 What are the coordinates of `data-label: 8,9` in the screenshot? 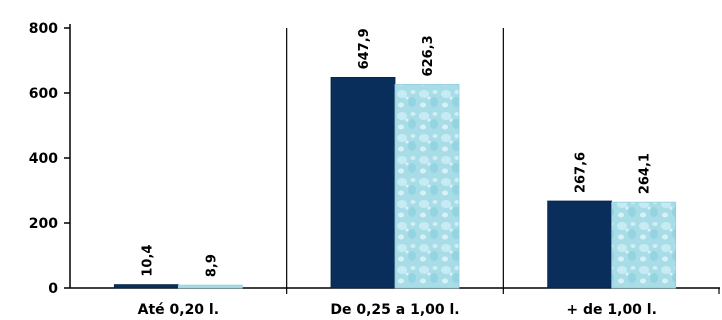 It's located at (211, 265).